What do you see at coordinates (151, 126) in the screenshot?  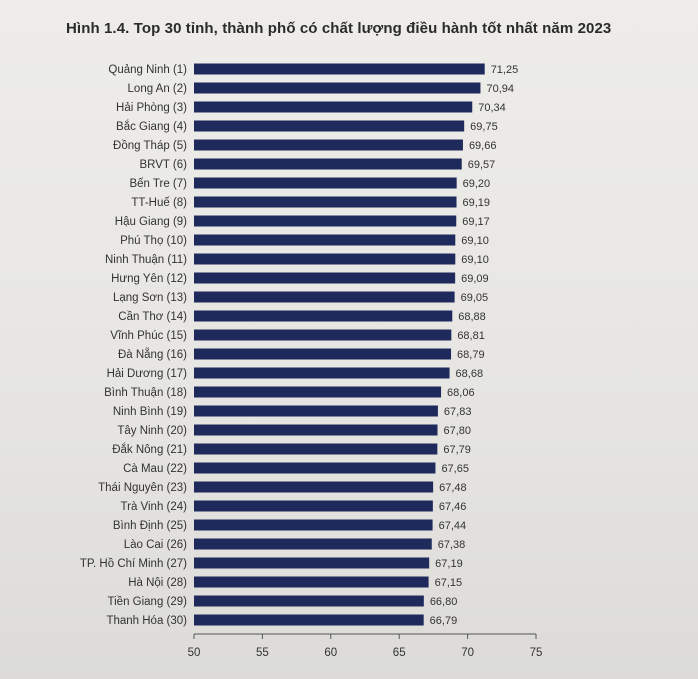 I see `category-label: Bắc Giang (4)` at bounding box center [151, 126].